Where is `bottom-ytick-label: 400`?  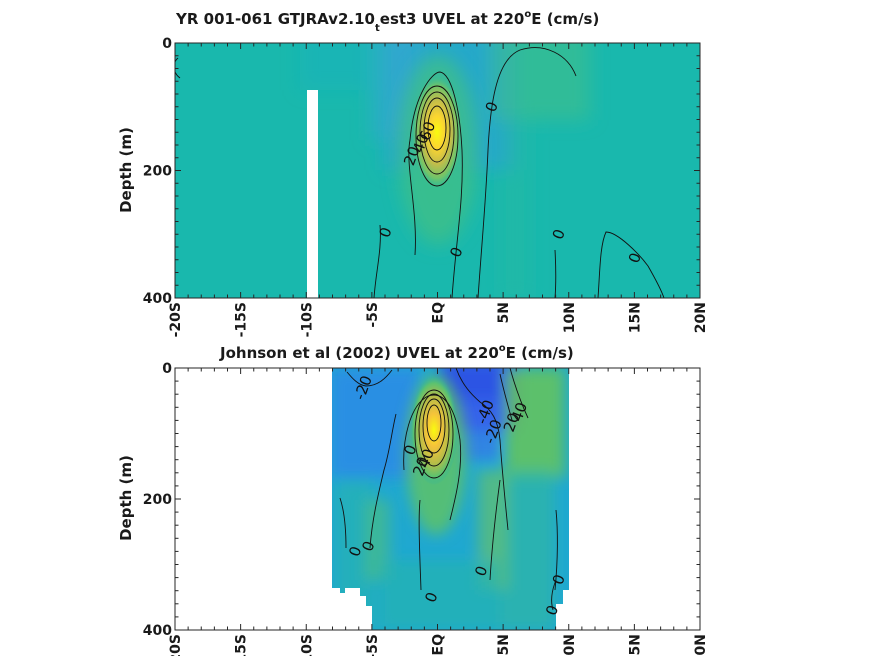
bottom-ytick-label: 400 is located at coordinates (157, 631).